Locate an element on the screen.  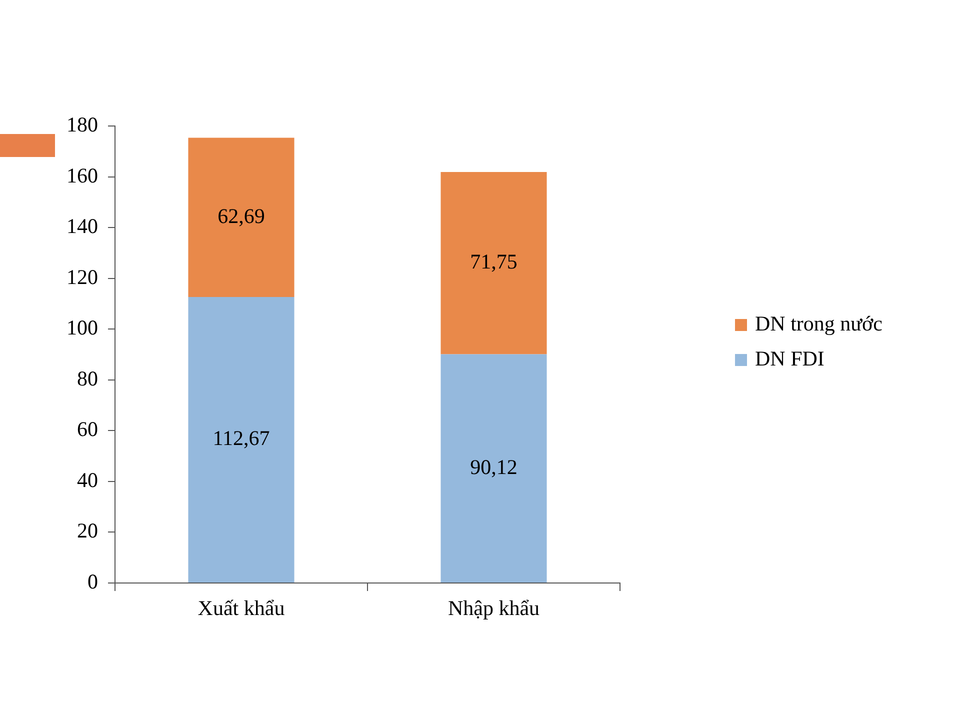
y-tick-label: 0 is located at coordinates (93, 582).